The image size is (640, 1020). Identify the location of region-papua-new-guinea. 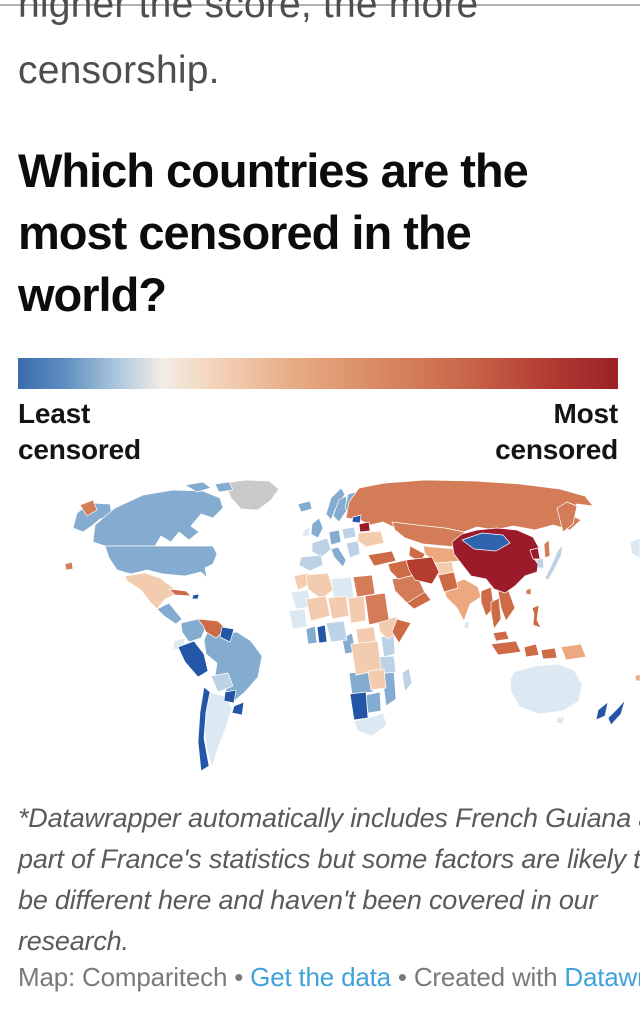
(573, 652).